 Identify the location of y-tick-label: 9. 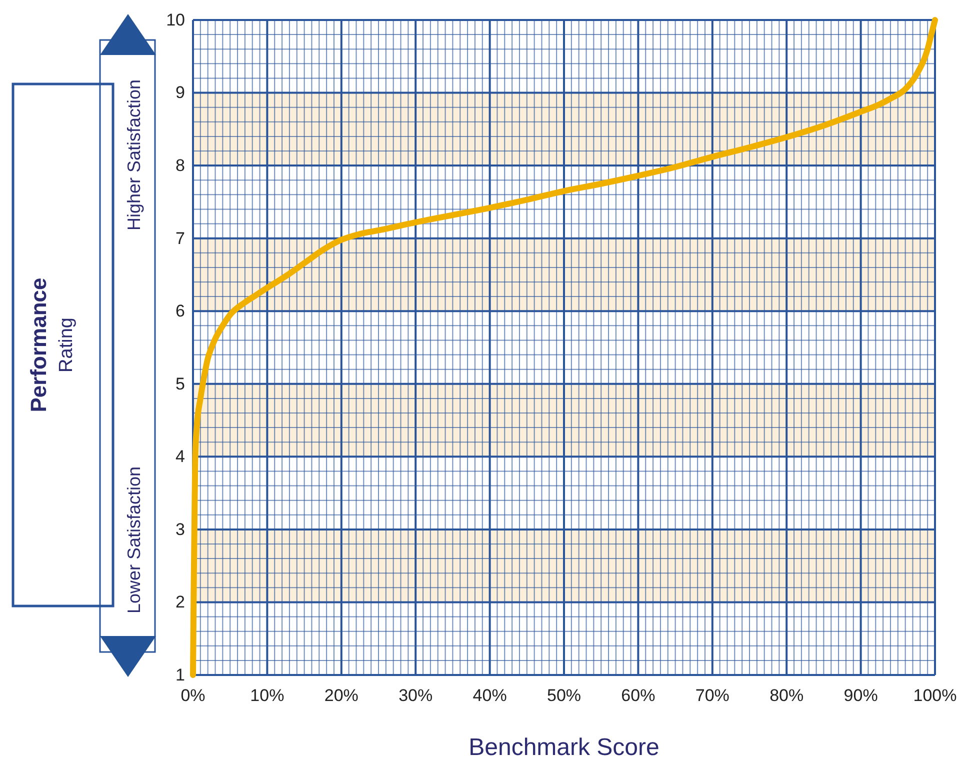
(180, 92).